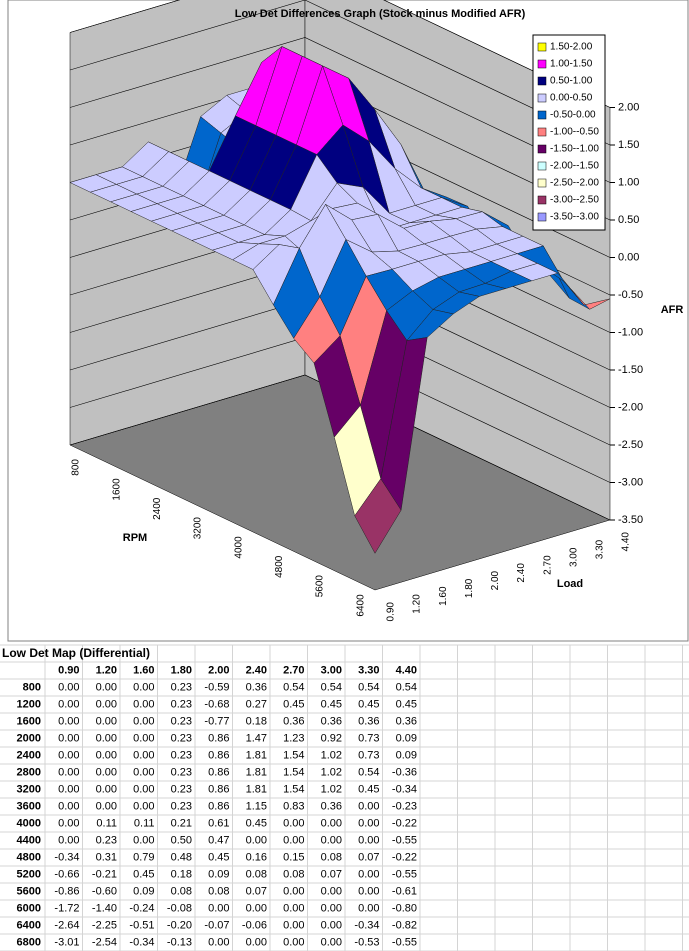 The width and height of the screenshot is (689, 951). I want to click on load-tick-label: 3.30, so click(600, 549).